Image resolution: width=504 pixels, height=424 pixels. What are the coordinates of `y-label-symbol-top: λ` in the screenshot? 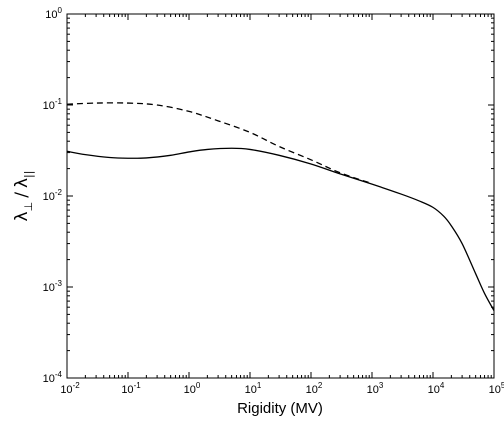 It's located at (22, 216).